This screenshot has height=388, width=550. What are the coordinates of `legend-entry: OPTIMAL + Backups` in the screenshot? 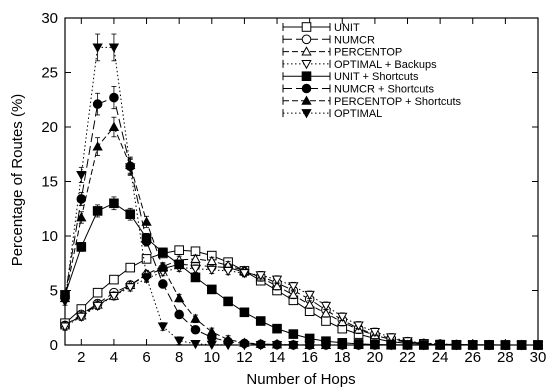 It's located at (359, 65).